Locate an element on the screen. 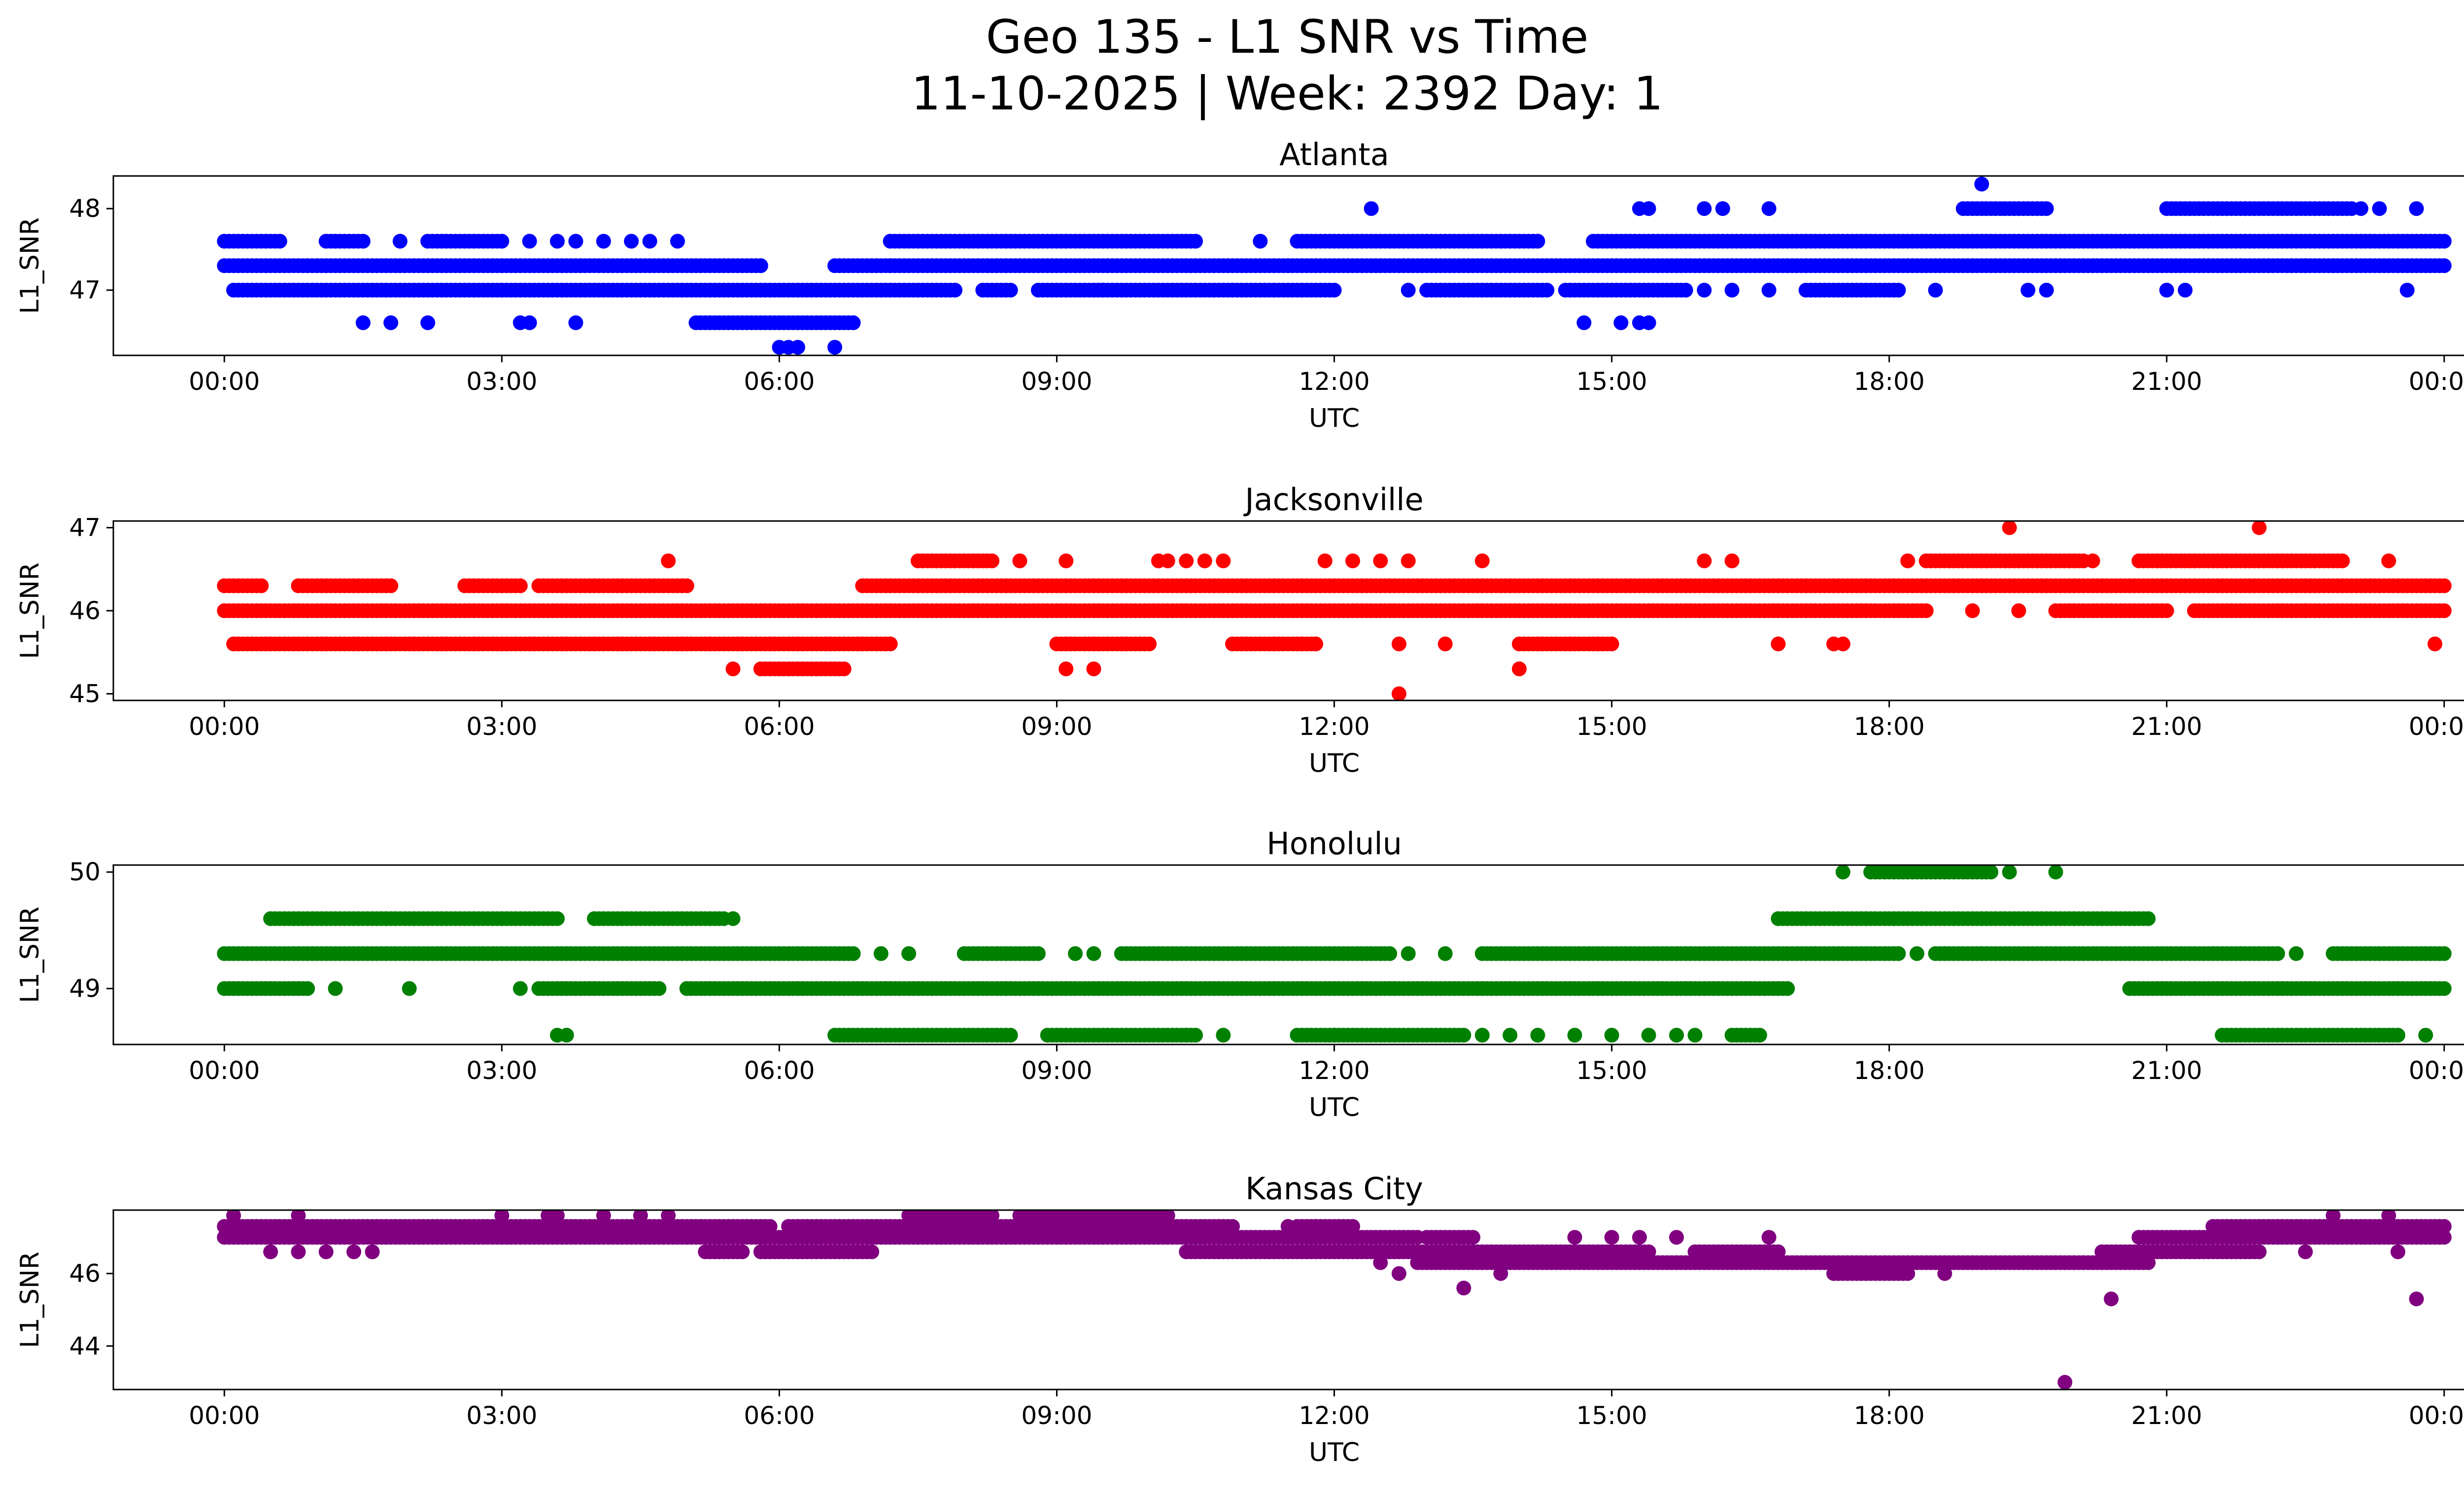 Image resolution: width=2464 pixels, height=1495 pixels. y-tick-label: 49 is located at coordinates (85, 988).